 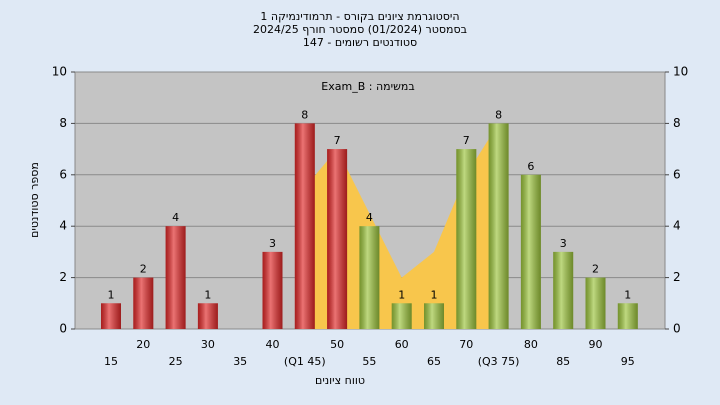 I want to click on x-tick-label: 55, so click(x=369, y=361).